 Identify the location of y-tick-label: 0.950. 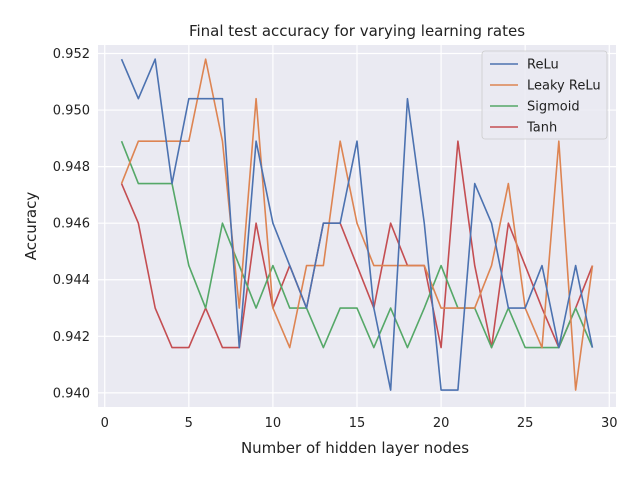
(71, 111).